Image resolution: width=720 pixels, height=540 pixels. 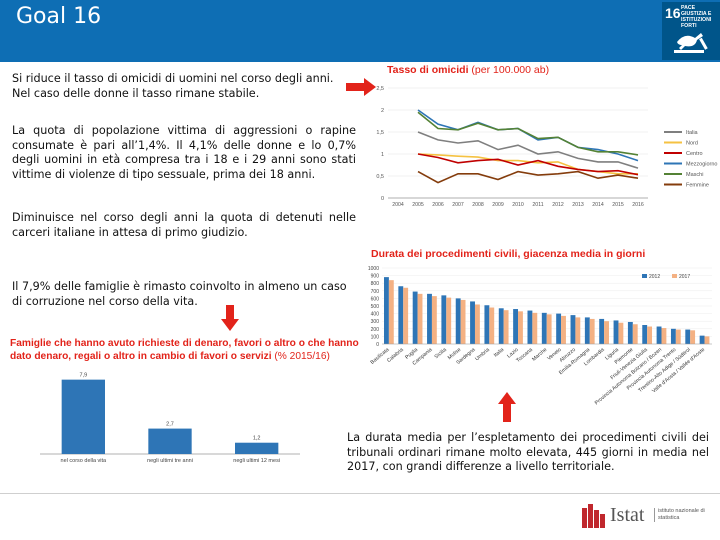 I want to click on x-tick-label: 2006, so click(x=438, y=205).